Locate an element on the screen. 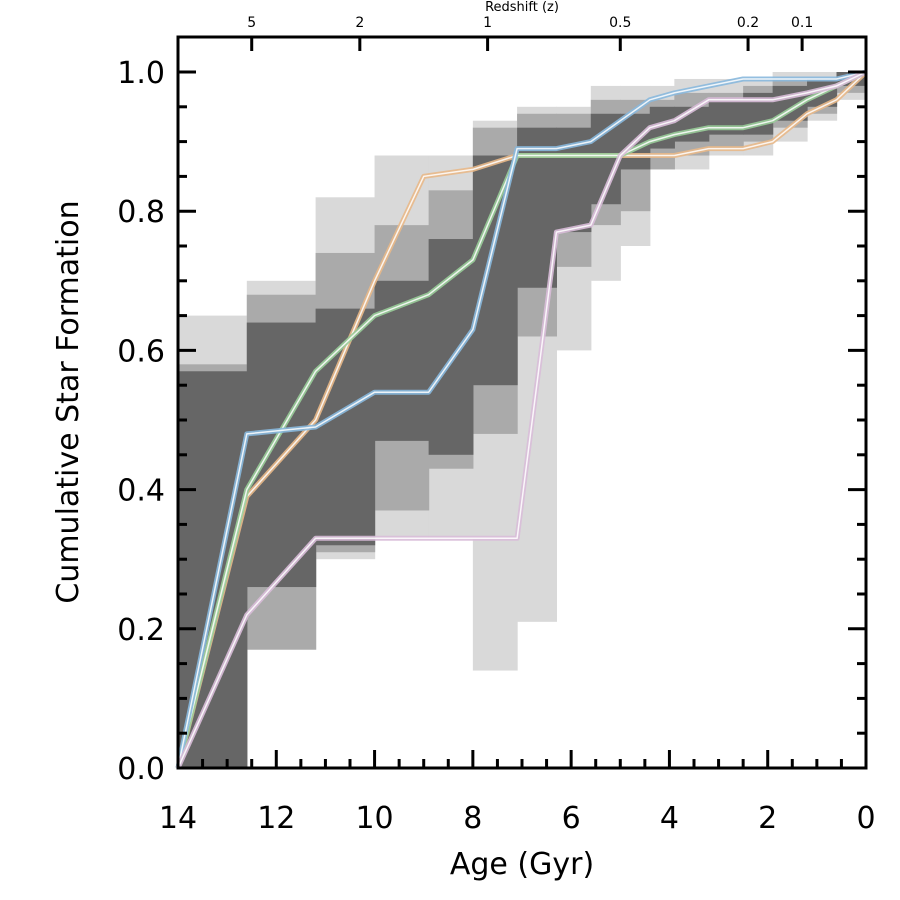 This screenshot has height=900, width=900. y-tick-label: 1.0 is located at coordinates (141, 73).